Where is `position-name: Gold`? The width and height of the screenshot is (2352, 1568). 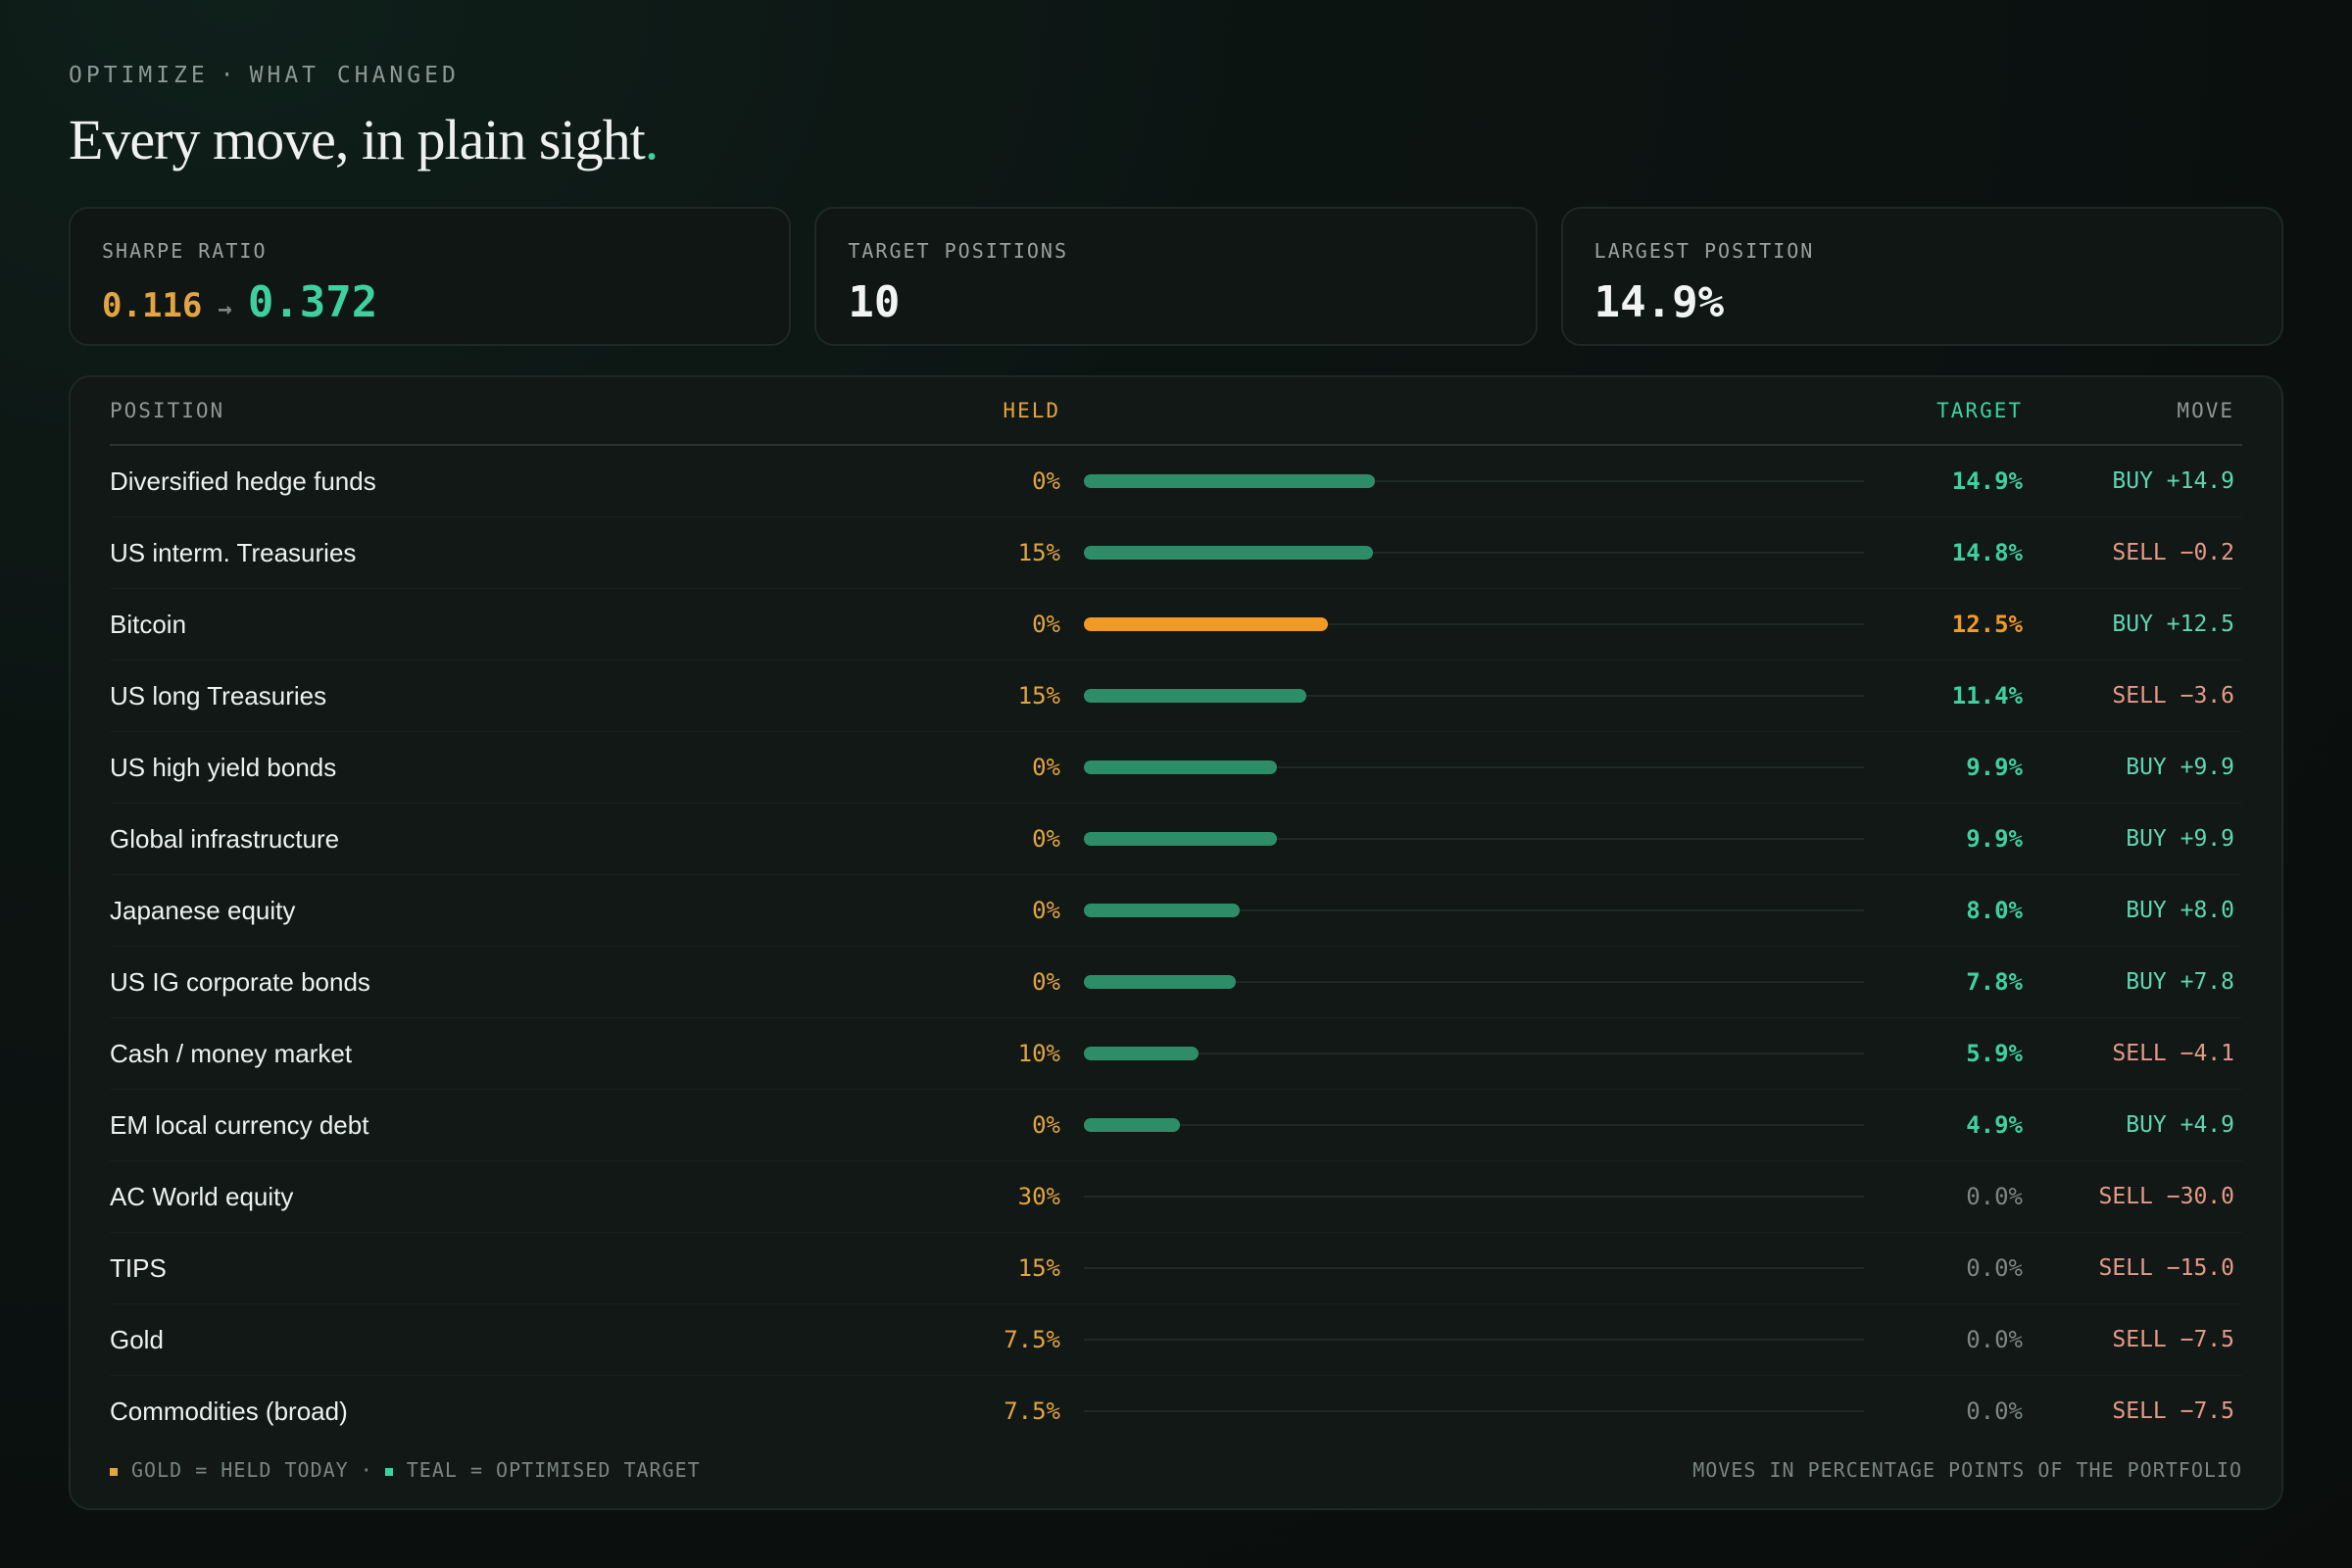
position-name: Gold is located at coordinates (137, 1339).